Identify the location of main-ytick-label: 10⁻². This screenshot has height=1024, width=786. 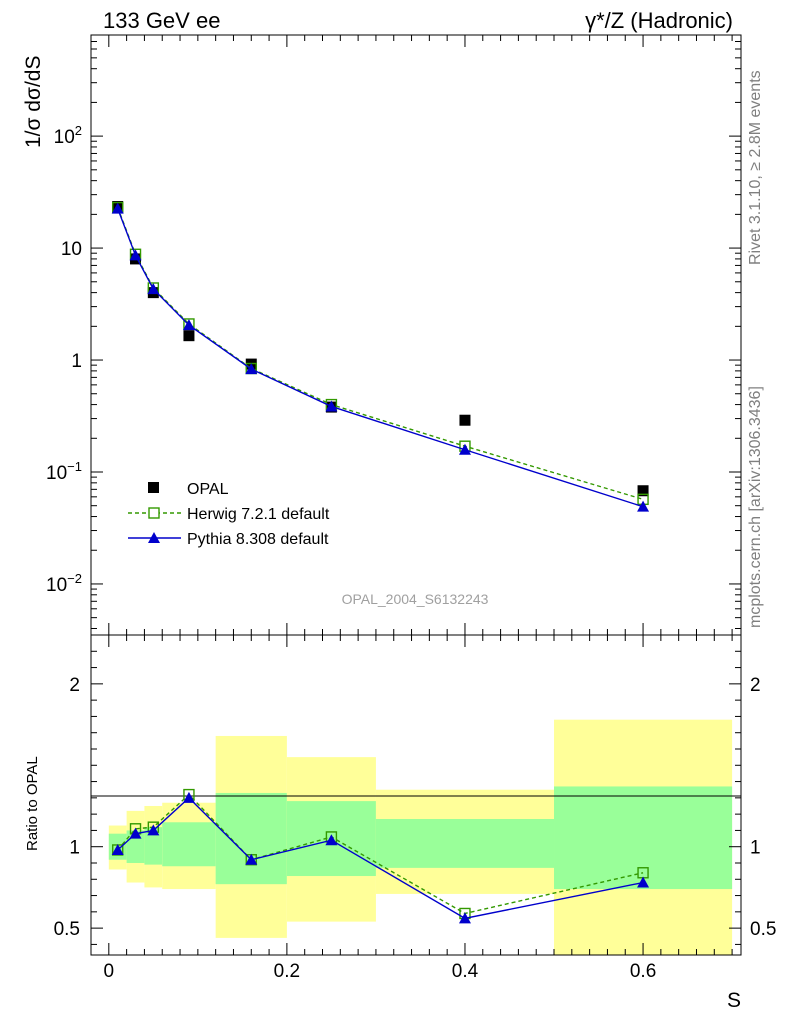
(64, 583).